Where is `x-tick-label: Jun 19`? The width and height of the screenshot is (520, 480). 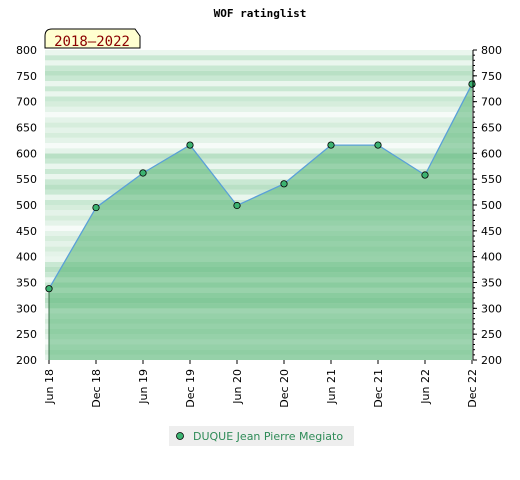
x-tick-label: Jun 19 is located at coordinates (143, 387).